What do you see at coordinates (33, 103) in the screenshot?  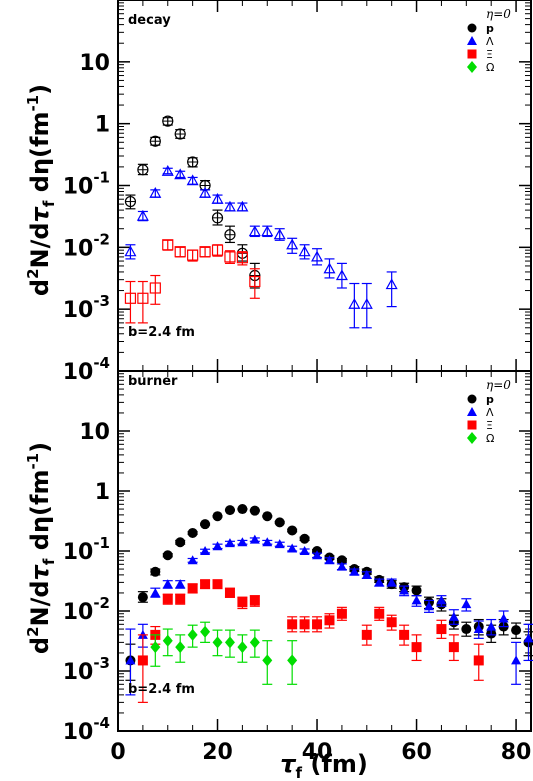 I see `ylabel-top-exp: -1` at bounding box center [33, 103].